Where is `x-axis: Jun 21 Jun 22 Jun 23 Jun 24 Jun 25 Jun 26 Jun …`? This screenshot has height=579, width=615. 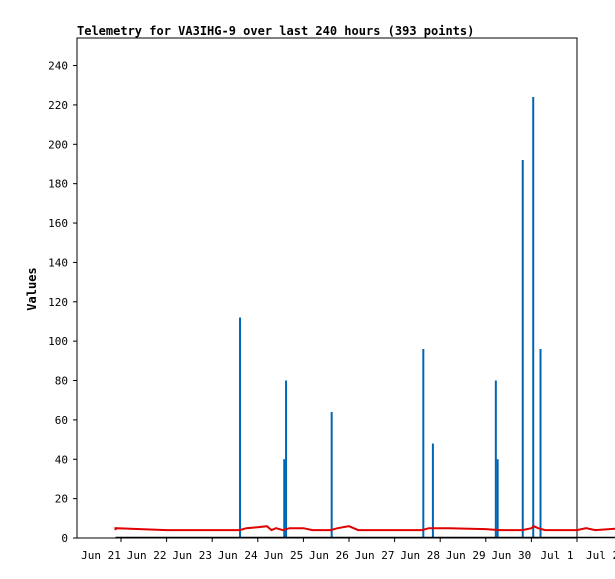 x-axis: Jun 21 Jun 22 Jun 23 Jun 24 Jun 25 Jun 26 Jun … is located at coordinates (348, 550).